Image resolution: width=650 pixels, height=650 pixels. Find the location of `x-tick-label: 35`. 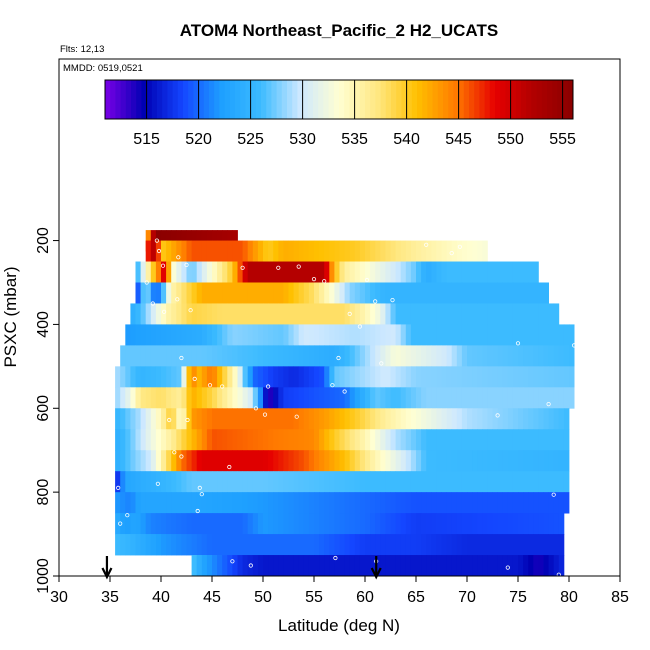

x-tick-label: 35 is located at coordinates (110, 597).